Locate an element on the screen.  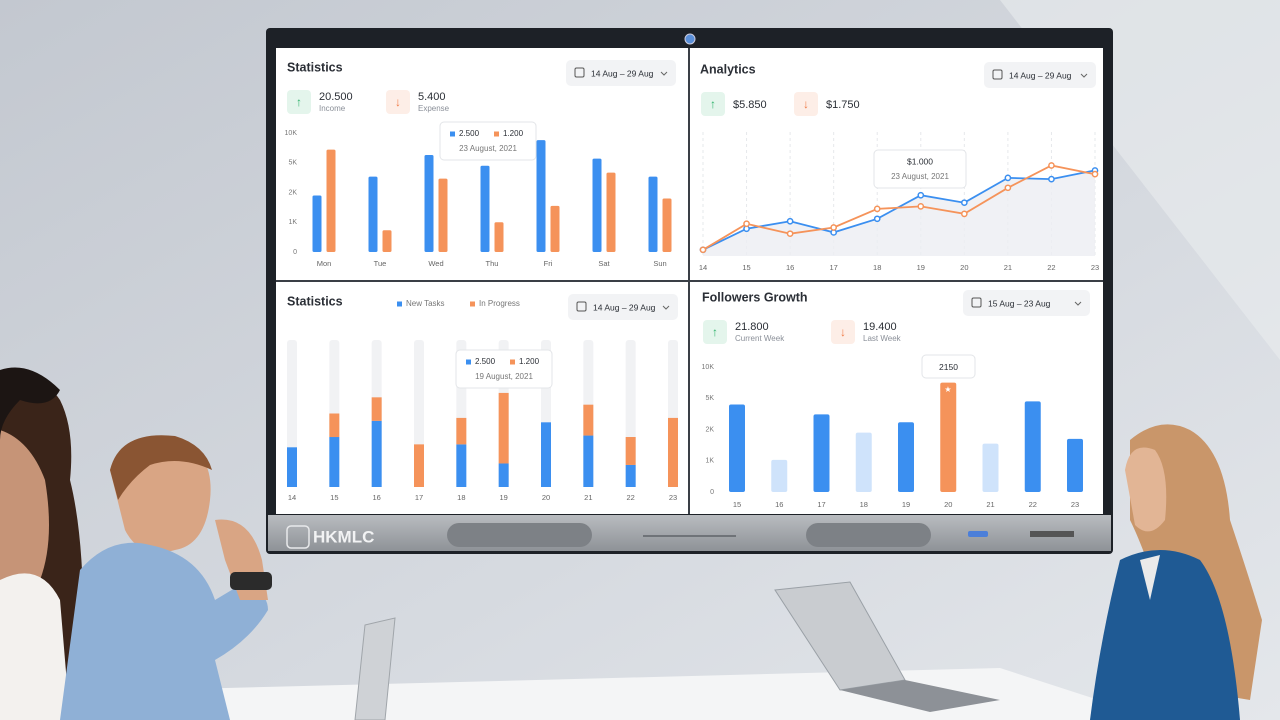
x-tick-label: Sun is located at coordinates (659, 263).